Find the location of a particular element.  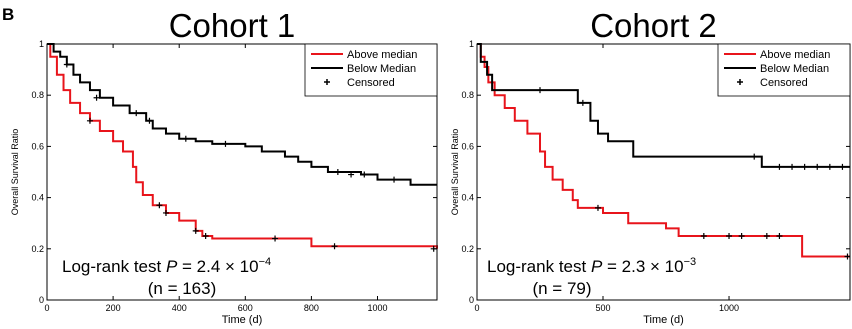

chart-title: Cohort 2 is located at coordinates (653, 25).